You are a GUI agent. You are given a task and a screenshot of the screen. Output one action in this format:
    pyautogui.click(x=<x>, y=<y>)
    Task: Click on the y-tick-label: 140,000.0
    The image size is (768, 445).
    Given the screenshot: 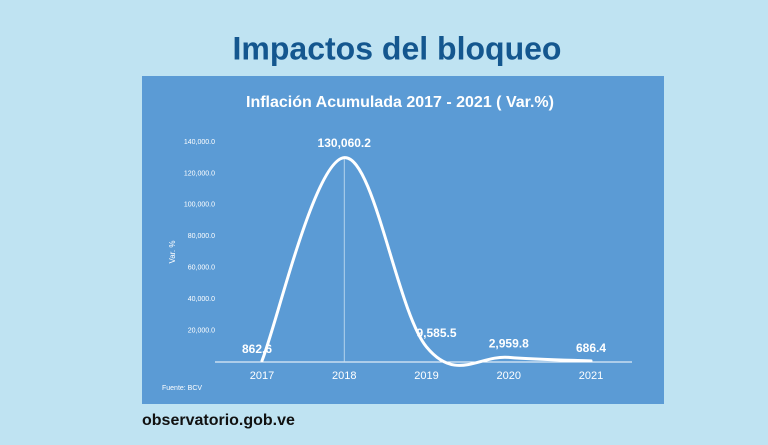 What is the action you would take?
    pyautogui.click(x=199, y=142)
    